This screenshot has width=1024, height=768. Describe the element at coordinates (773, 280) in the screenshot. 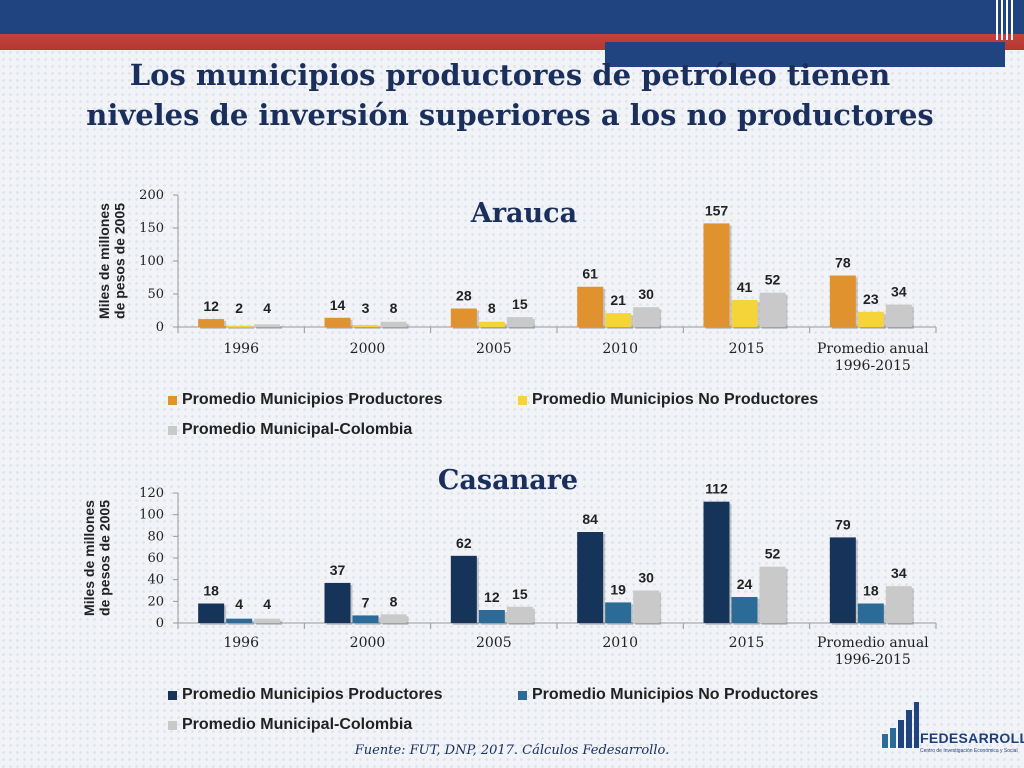

I see `arauca-data-label: 52` at that location.